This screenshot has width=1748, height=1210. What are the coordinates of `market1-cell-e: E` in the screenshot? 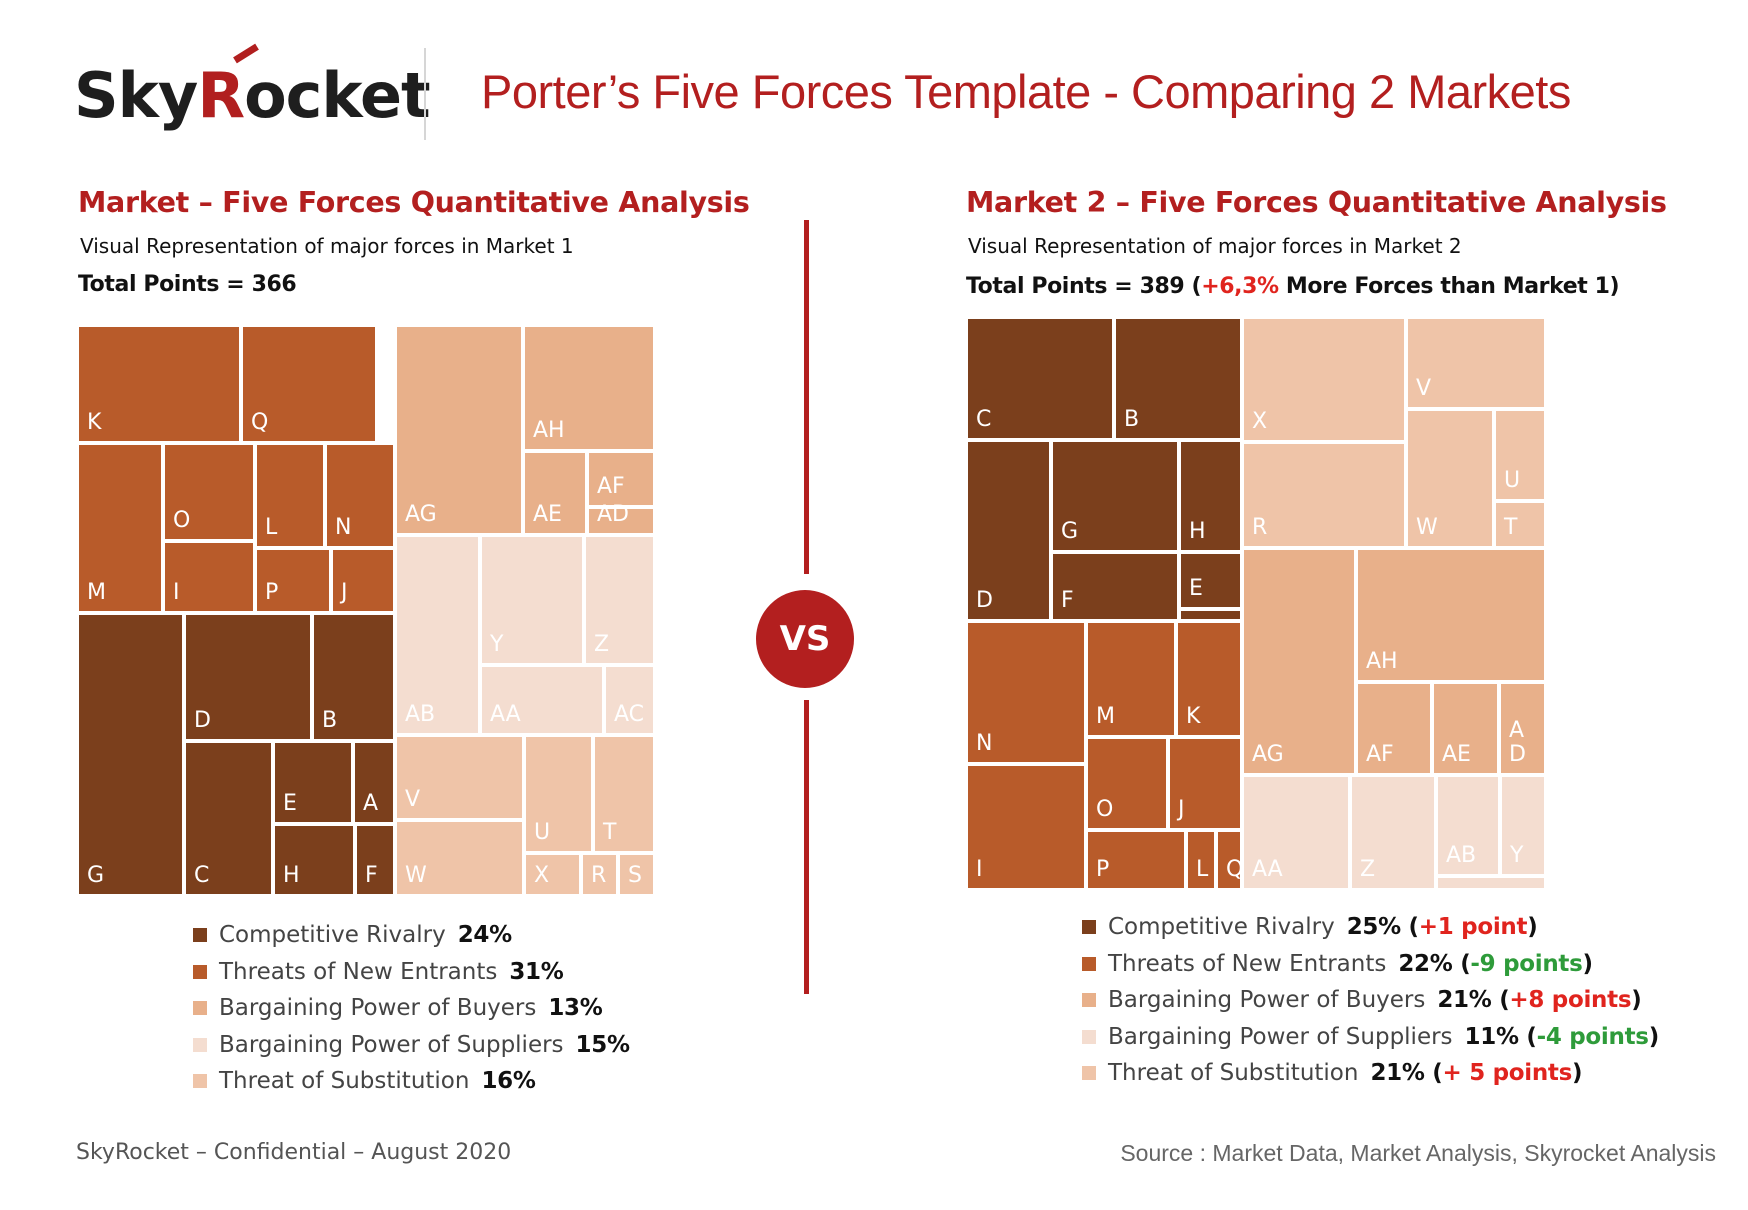 It's located at (313, 782).